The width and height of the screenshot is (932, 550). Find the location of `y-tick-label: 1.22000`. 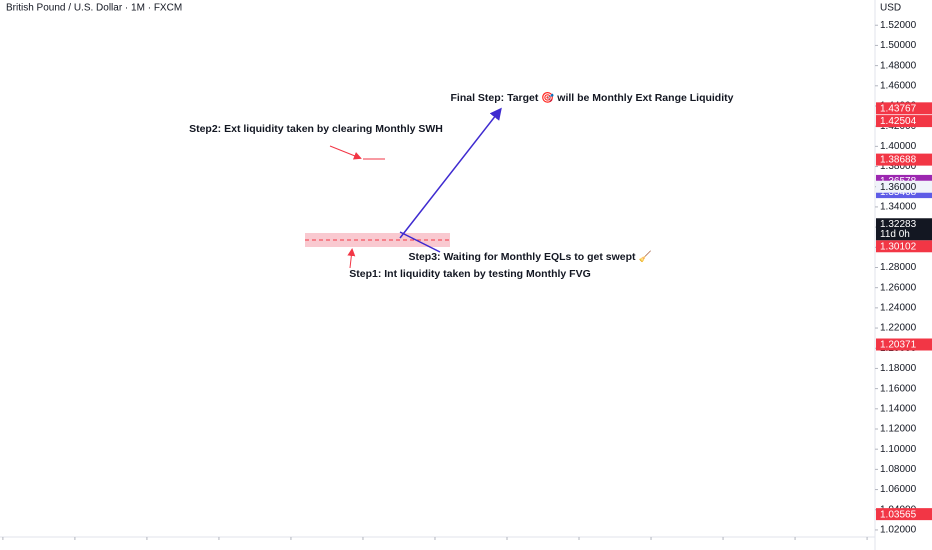

y-tick-label: 1.22000 is located at coordinates (898, 328).